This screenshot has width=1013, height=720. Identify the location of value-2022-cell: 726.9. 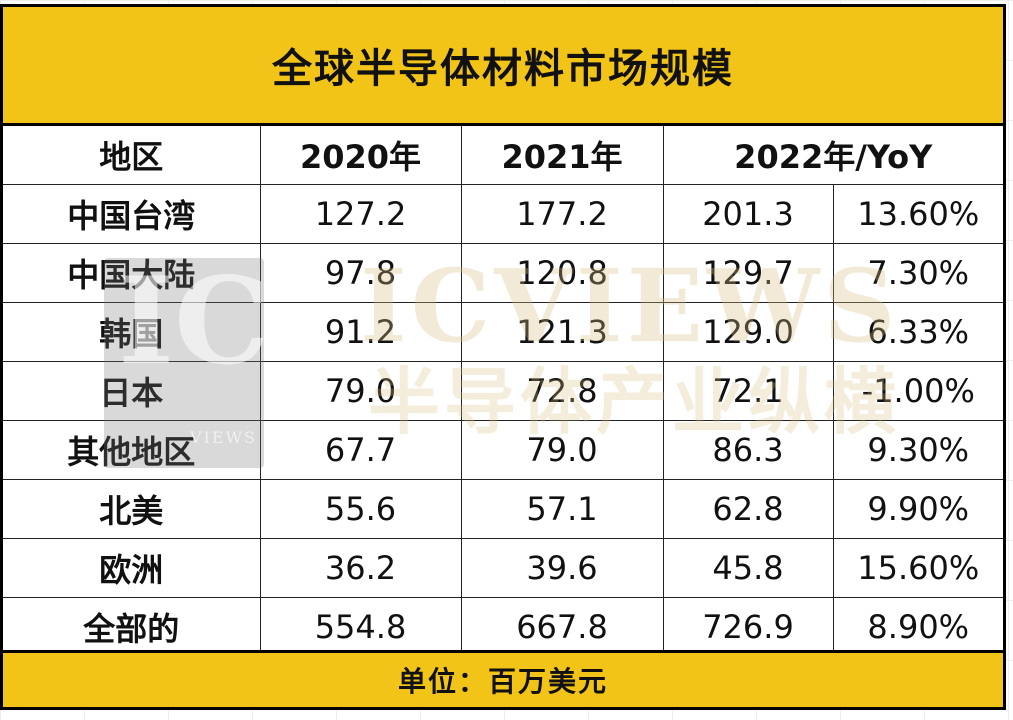
(748, 626).